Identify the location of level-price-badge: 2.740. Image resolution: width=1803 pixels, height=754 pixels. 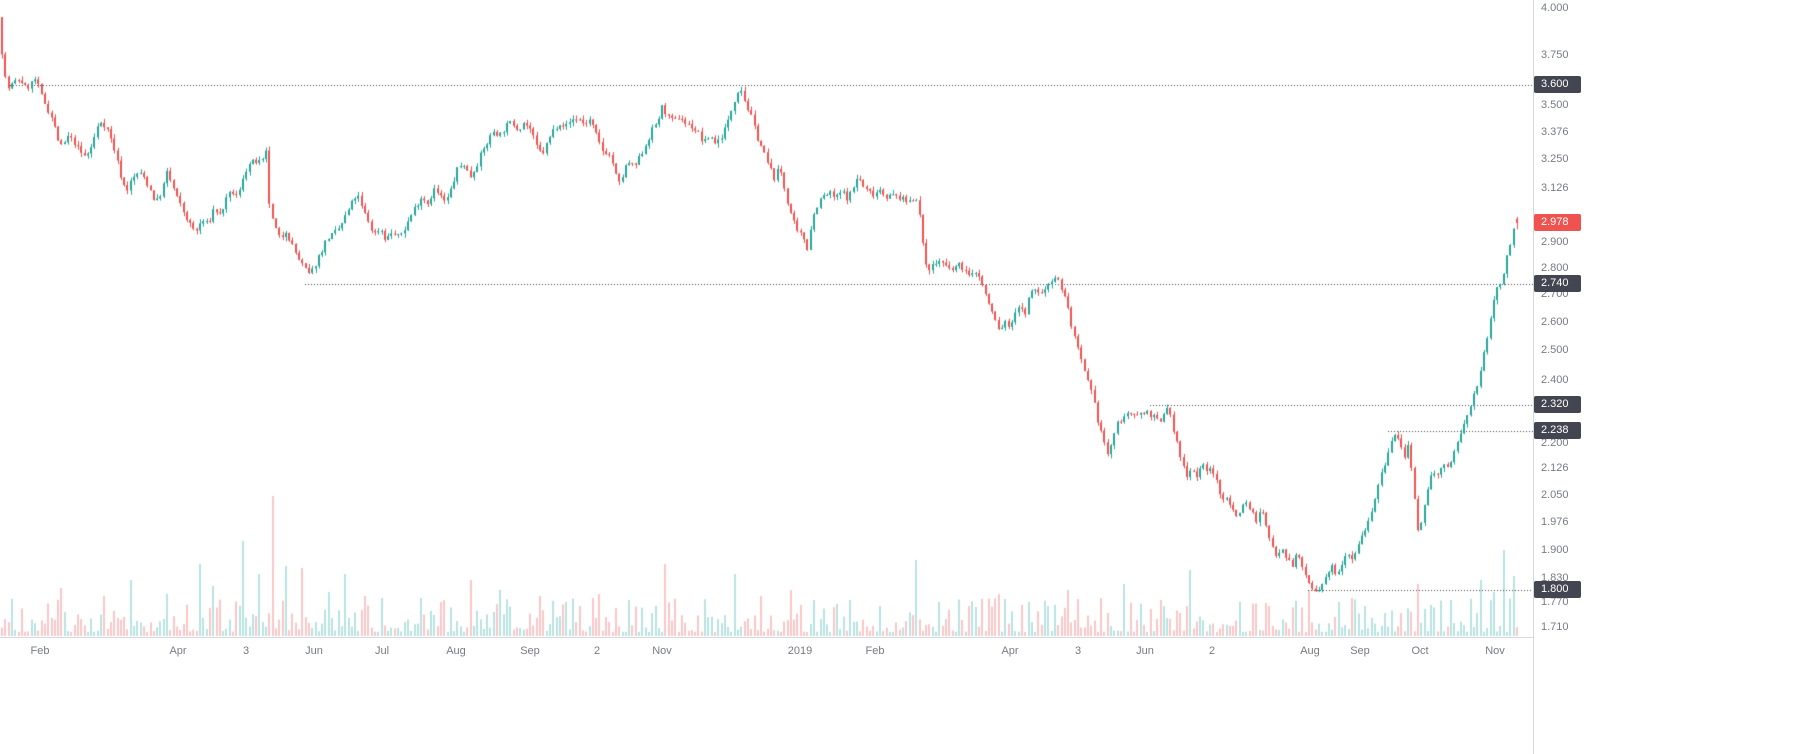
(1557, 284).